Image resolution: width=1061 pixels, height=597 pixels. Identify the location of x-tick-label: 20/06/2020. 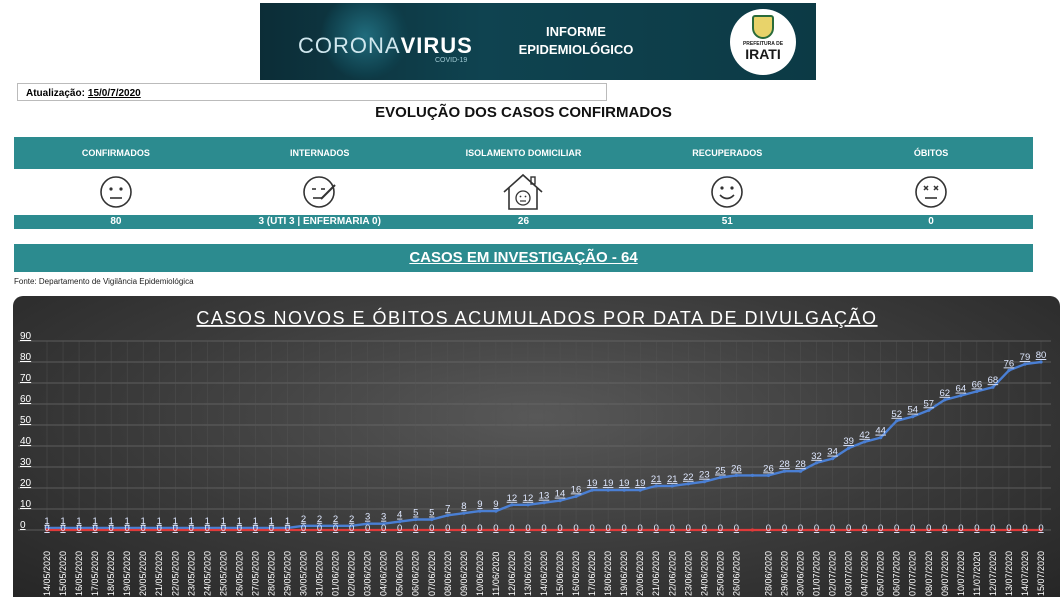
(640, 573).